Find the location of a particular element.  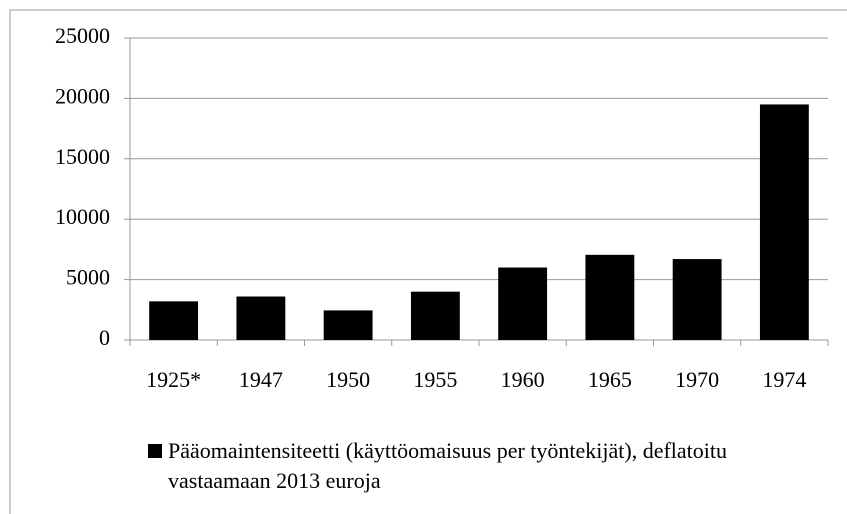

y-tick-label: 0 is located at coordinates (104, 337).